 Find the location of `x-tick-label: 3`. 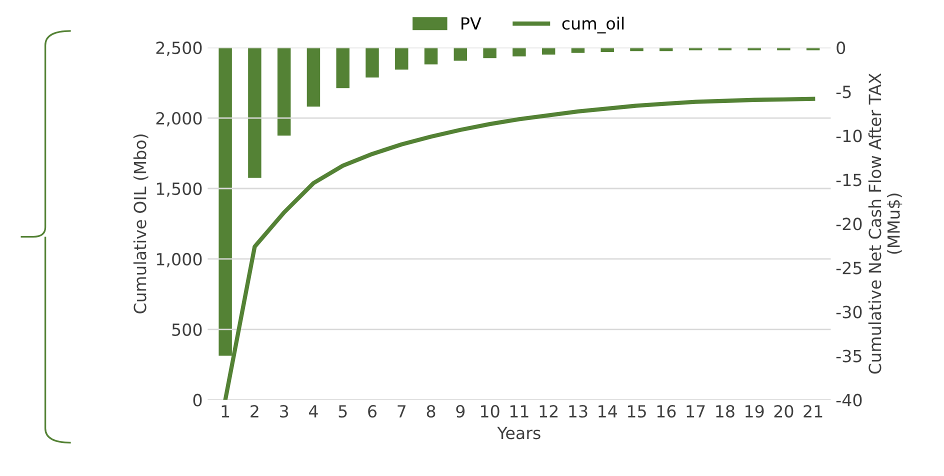

x-tick-label: 3 is located at coordinates (284, 411).